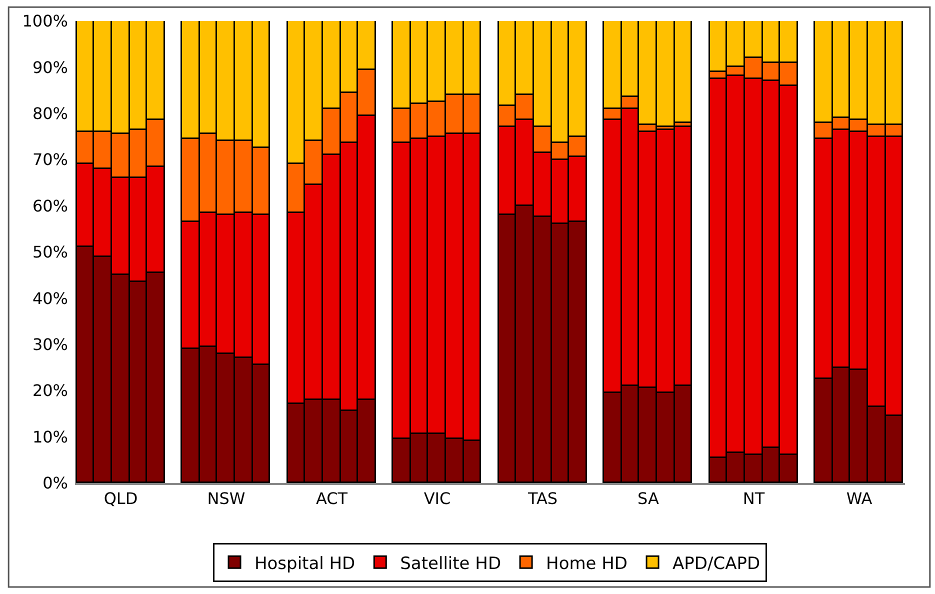  What do you see at coordinates (50, 436) in the screenshot?
I see `y-tick-label: 10%` at bounding box center [50, 436].